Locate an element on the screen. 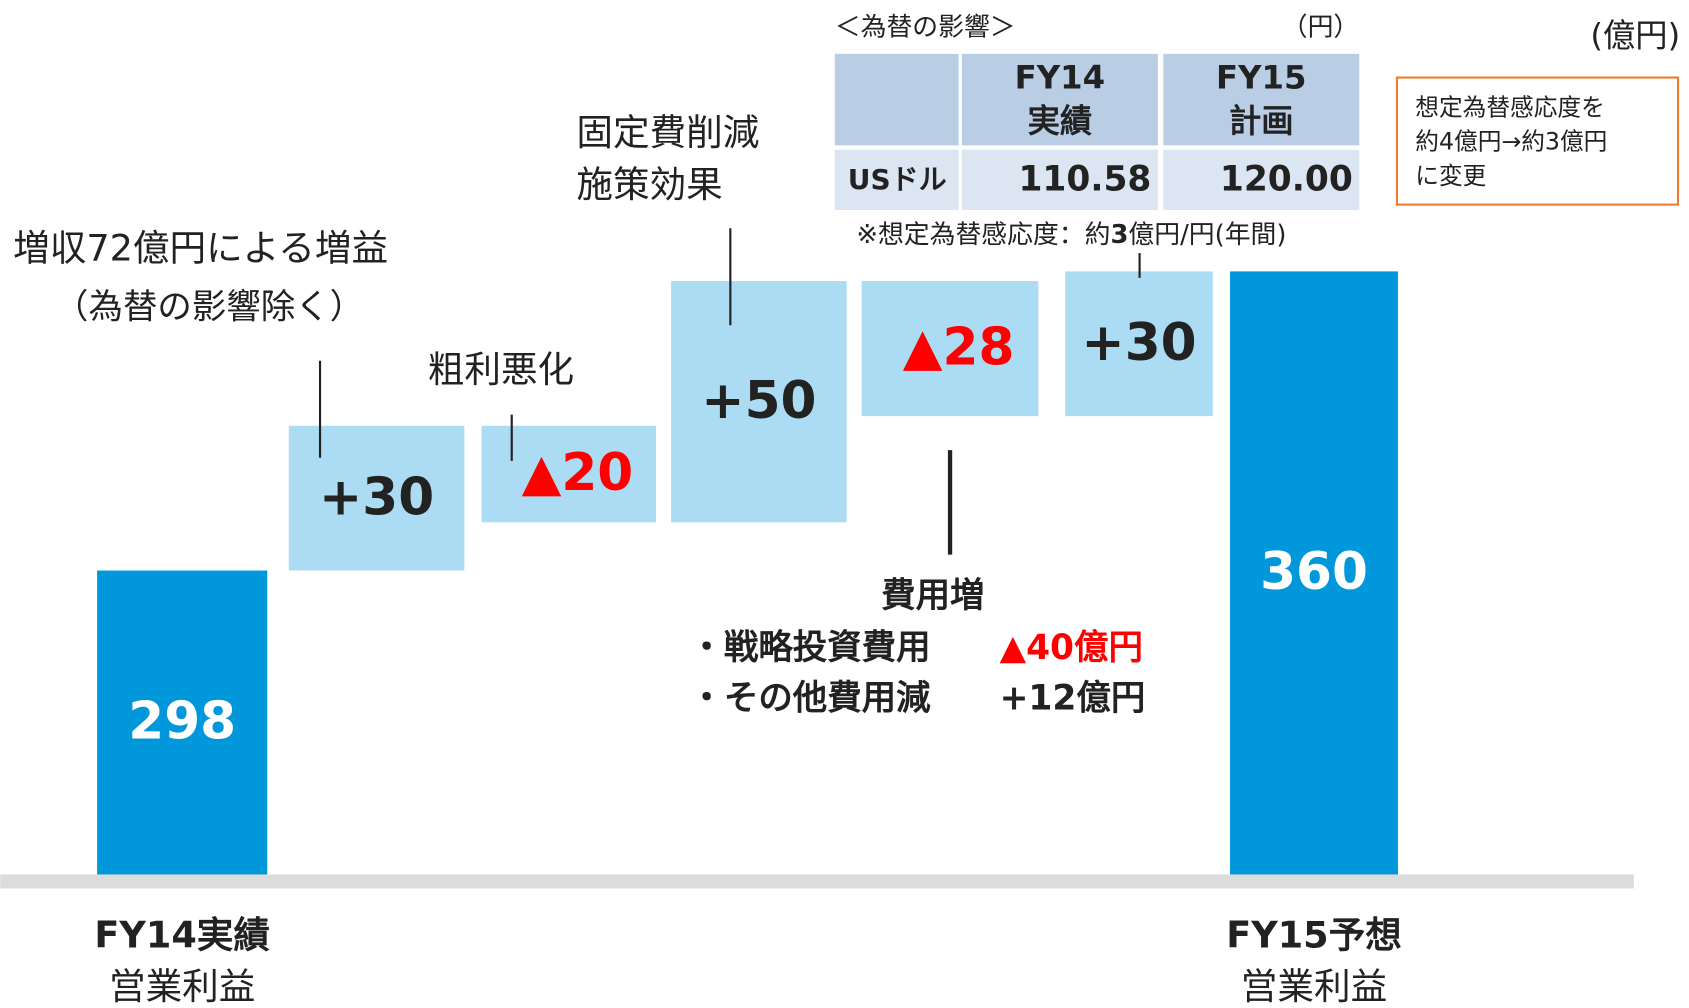 The width and height of the screenshot is (1689, 1008). value-label: 360 is located at coordinates (1314, 572).